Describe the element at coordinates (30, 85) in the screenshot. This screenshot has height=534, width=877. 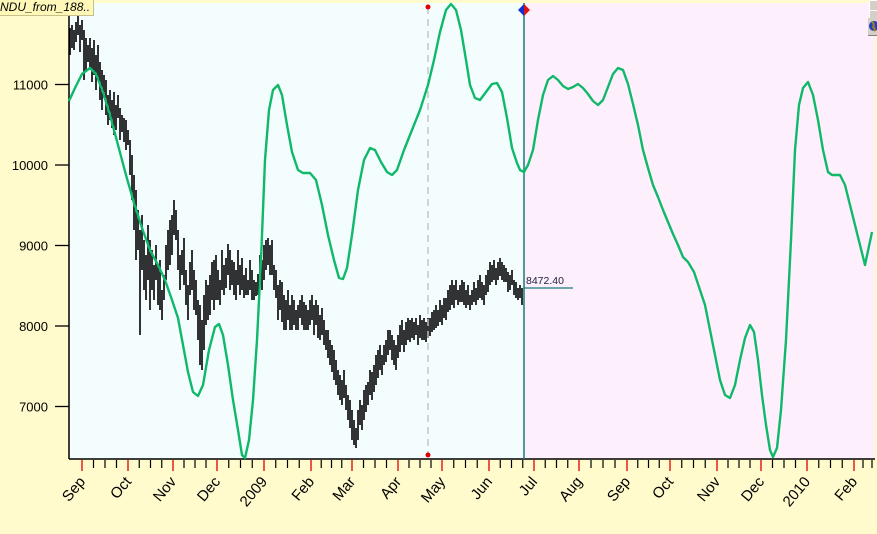
I see `y-tick-label: 11000` at that location.